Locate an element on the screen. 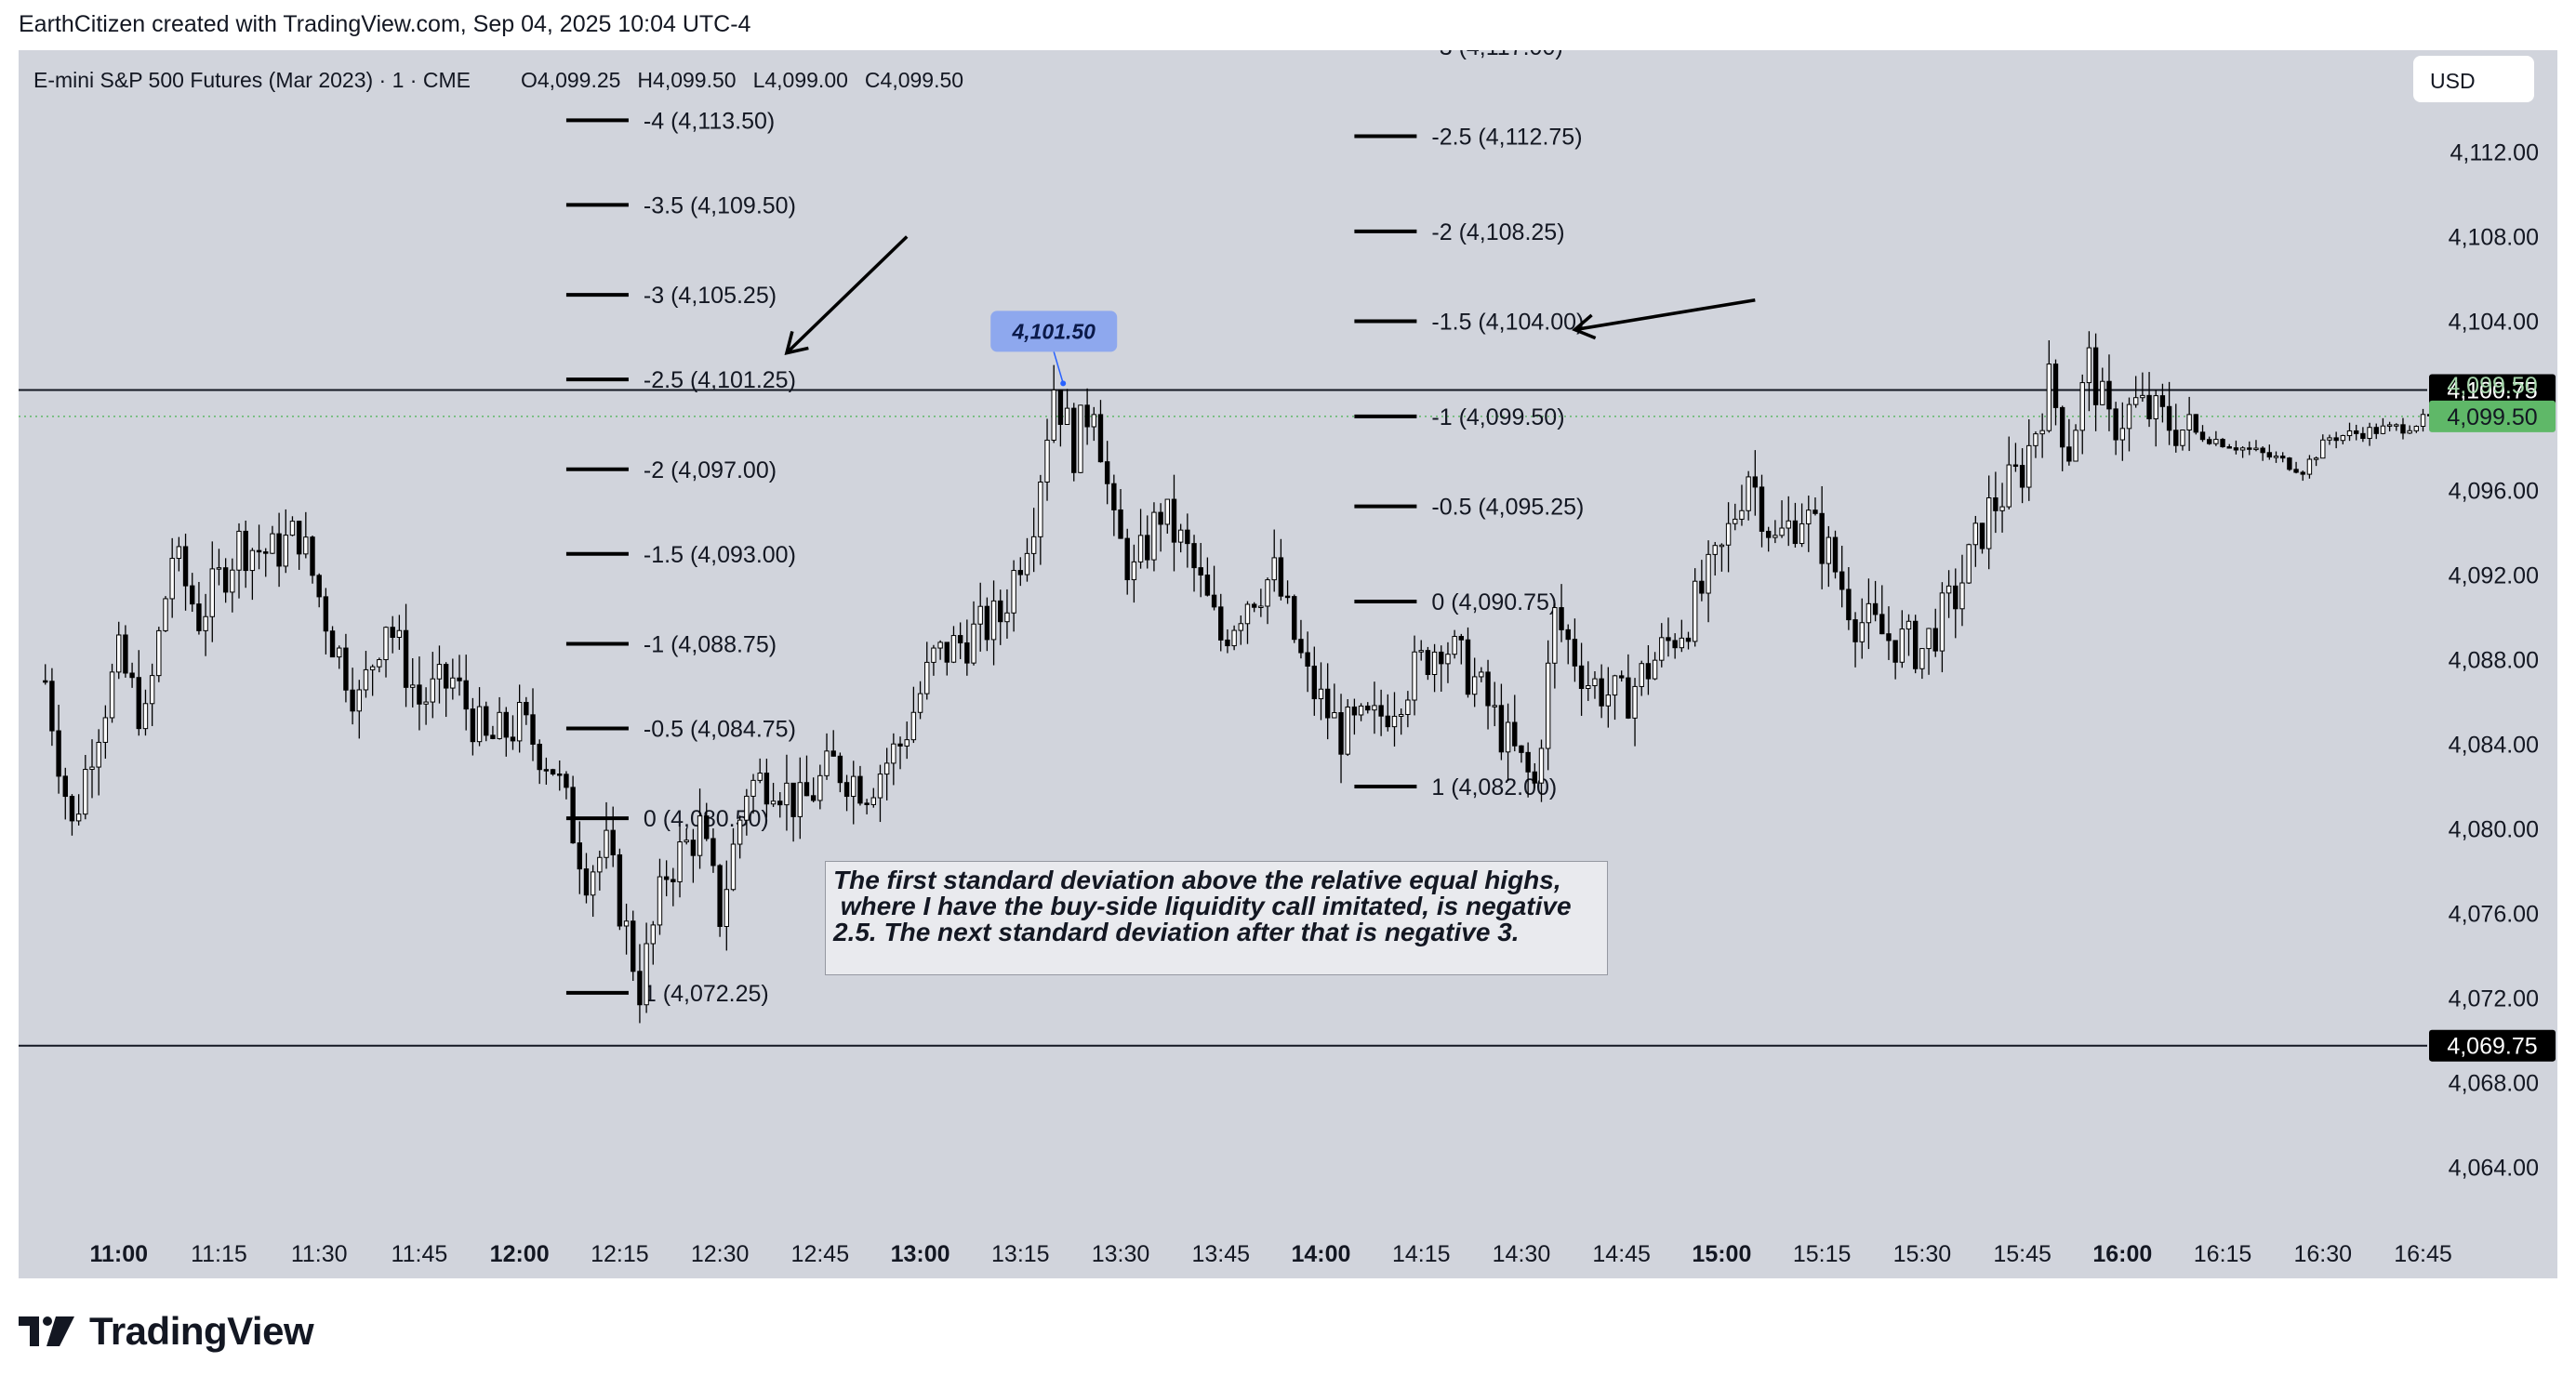  time-tick-label: 13:00 is located at coordinates (920, 1254).